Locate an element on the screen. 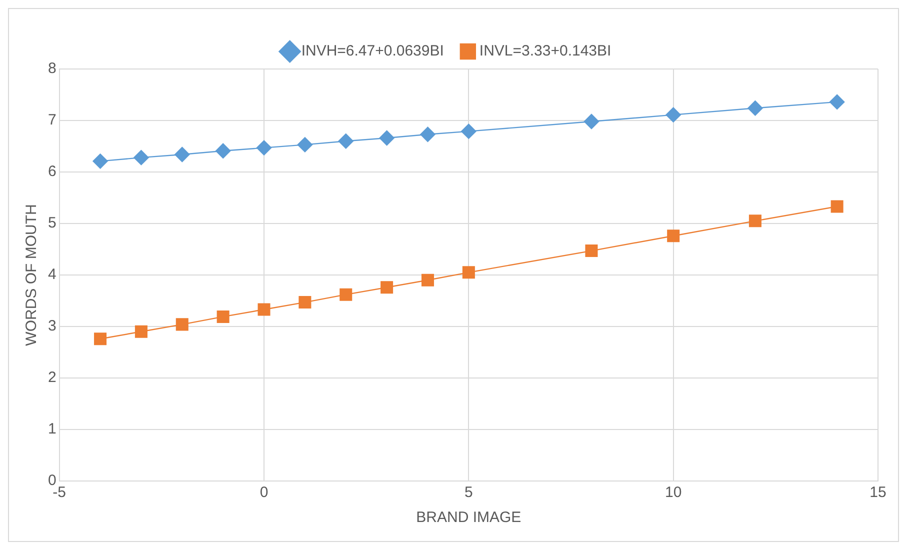 Image resolution: width=907 pixels, height=550 pixels. x-axis-title: BRAND IMAGE is located at coordinates (469, 517).